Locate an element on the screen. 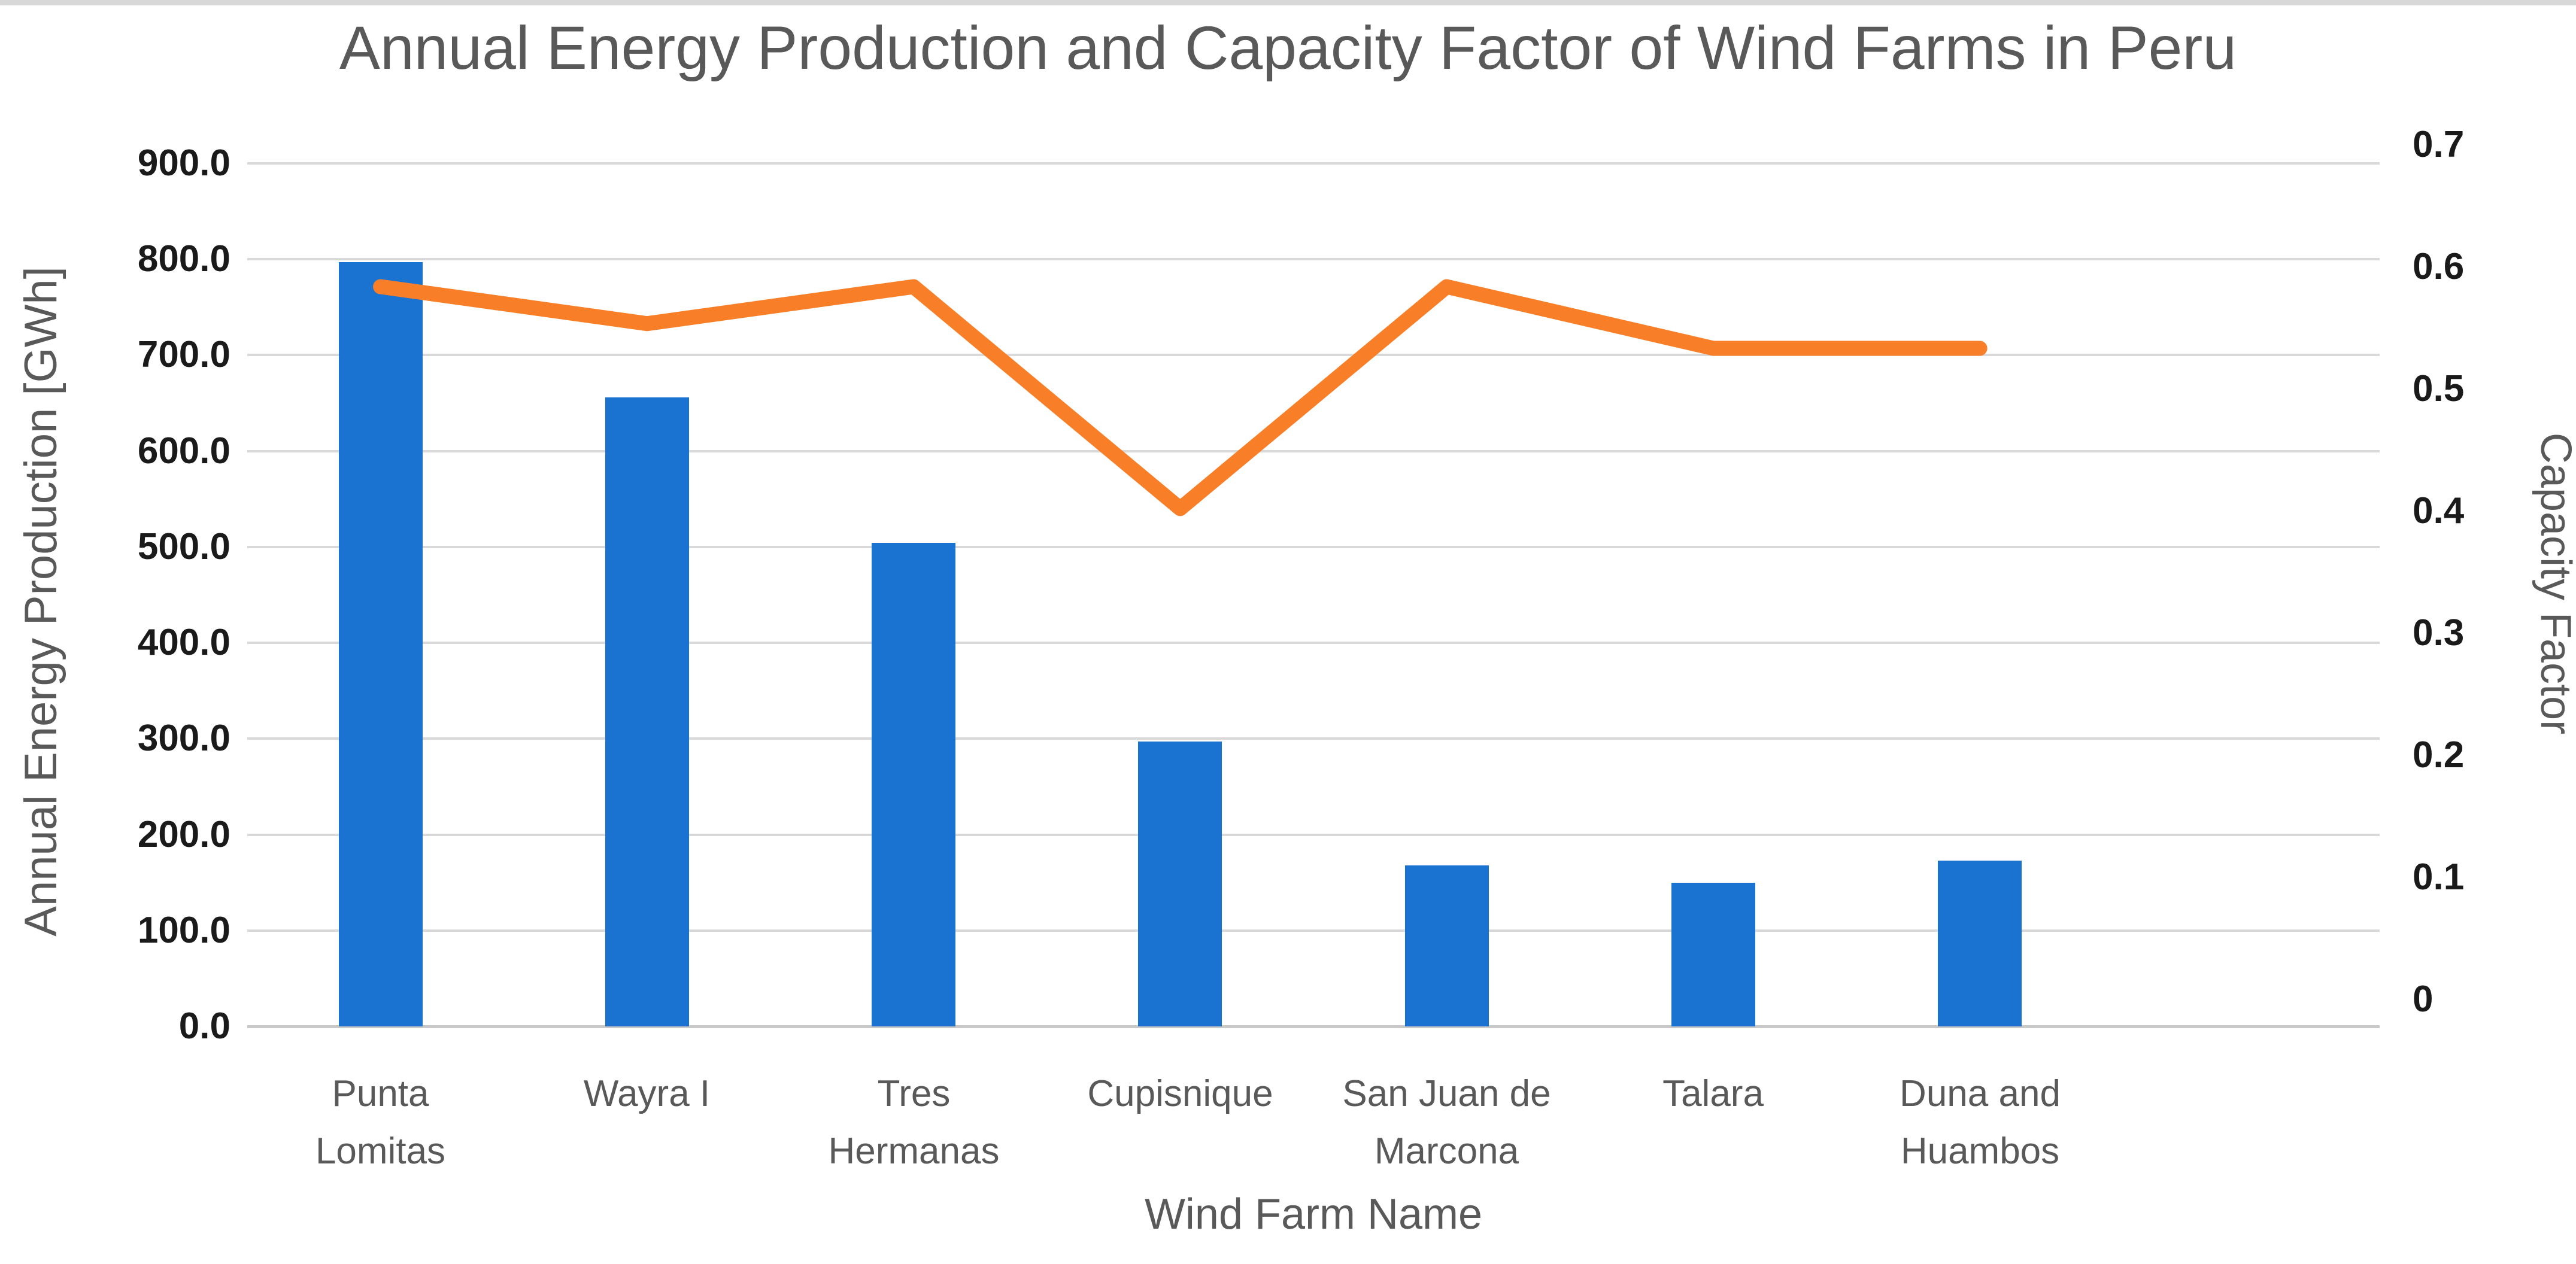 Image resolution: width=2576 pixels, height=1264 pixels. bar-cupisnique is located at coordinates (1180, 884).